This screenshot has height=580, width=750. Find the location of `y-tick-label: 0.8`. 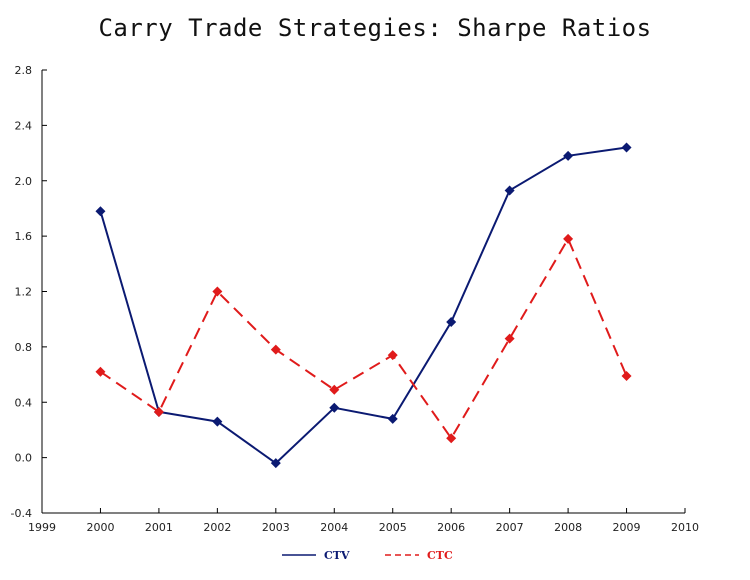

y-tick-label: 0.8 is located at coordinates (24, 347).